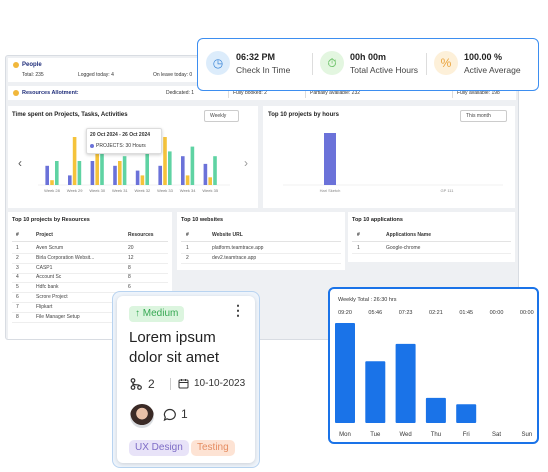  Describe the element at coordinates (151, 384) in the screenshot. I see `subtask-count: 2` at that location.